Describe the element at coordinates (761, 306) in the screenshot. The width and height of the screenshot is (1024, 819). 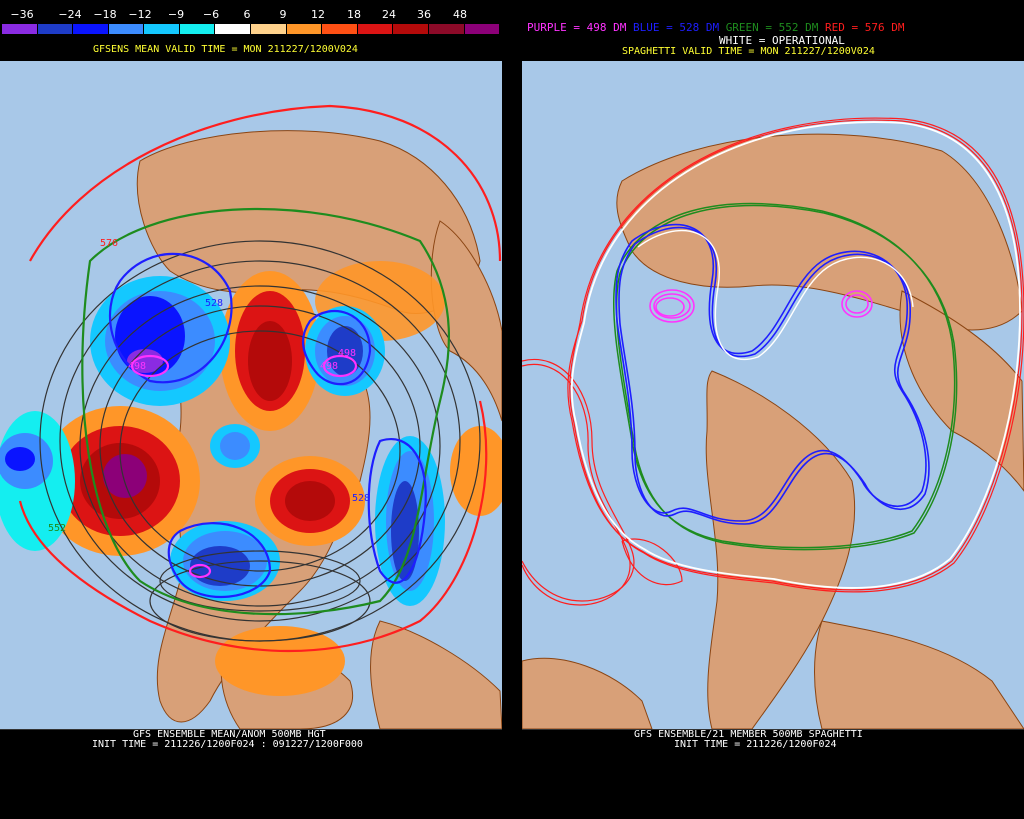
I see `purple-498-contours` at that location.